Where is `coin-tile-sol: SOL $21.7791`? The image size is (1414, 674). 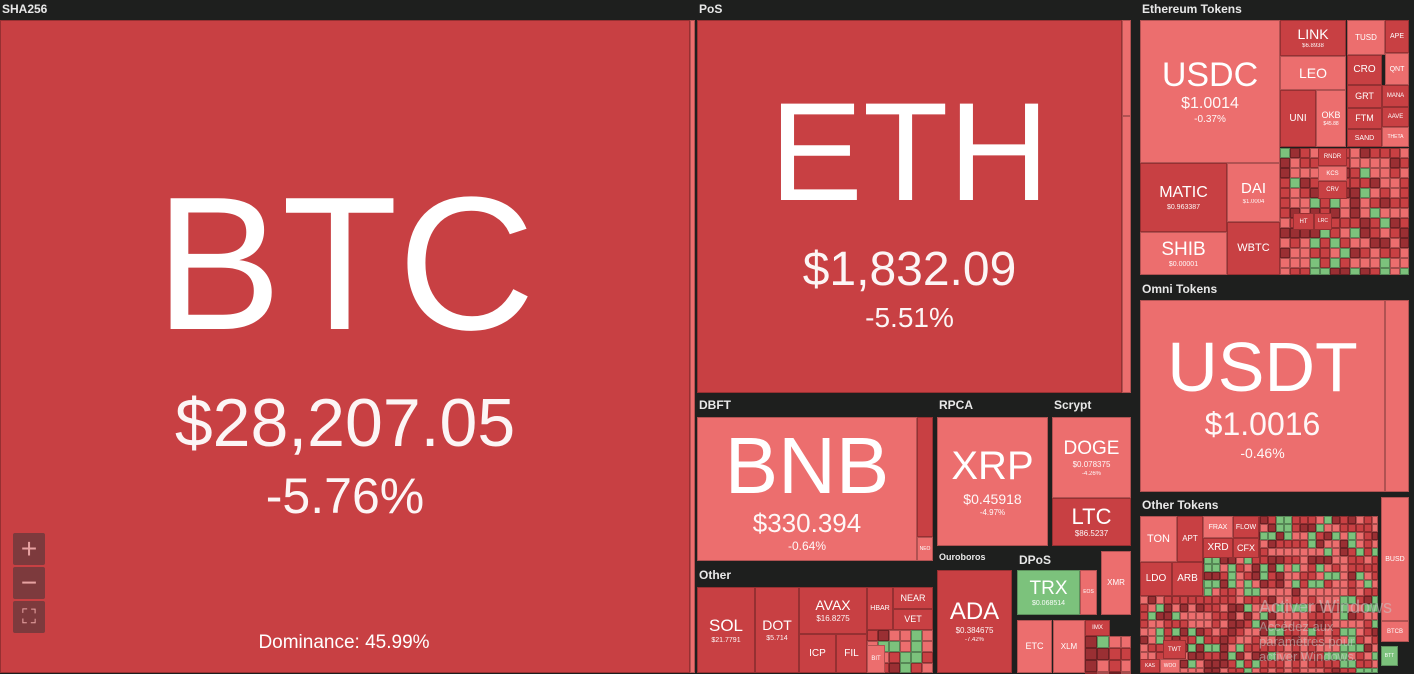 coin-tile-sol: SOL $21.7791 is located at coordinates (726, 630).